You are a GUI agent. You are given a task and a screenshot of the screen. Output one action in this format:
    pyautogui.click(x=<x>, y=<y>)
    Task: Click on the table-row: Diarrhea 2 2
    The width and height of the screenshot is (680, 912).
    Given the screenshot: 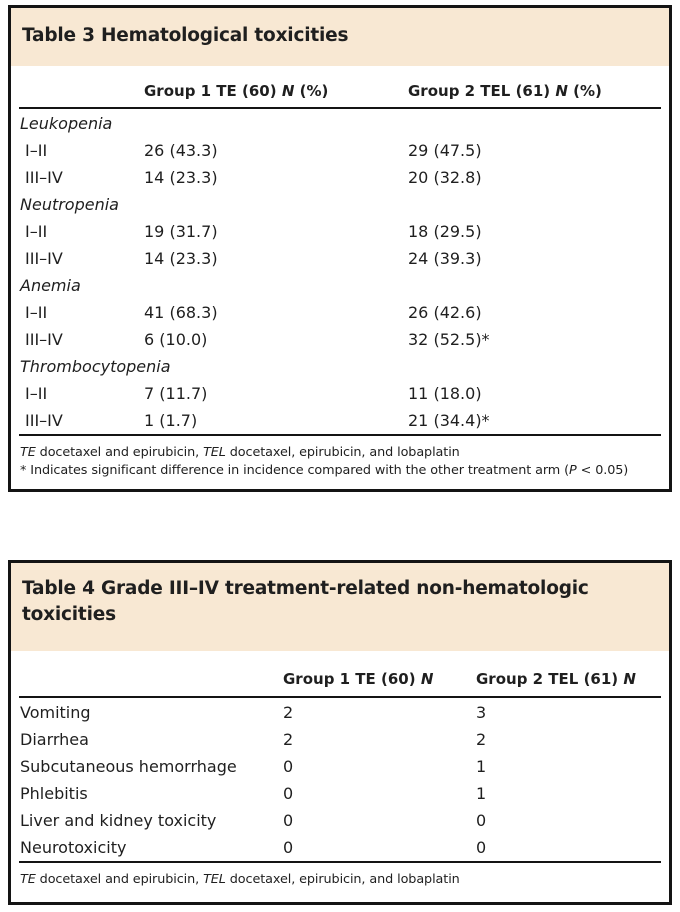 What is the action you would take?
    pyautogui.click(x=340, y=739)
    